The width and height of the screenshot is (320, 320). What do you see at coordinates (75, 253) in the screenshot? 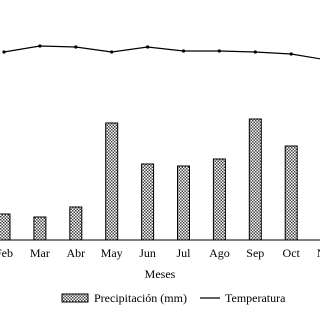
I see `x-tick-label: Abr` at bounding box center [75, 253].